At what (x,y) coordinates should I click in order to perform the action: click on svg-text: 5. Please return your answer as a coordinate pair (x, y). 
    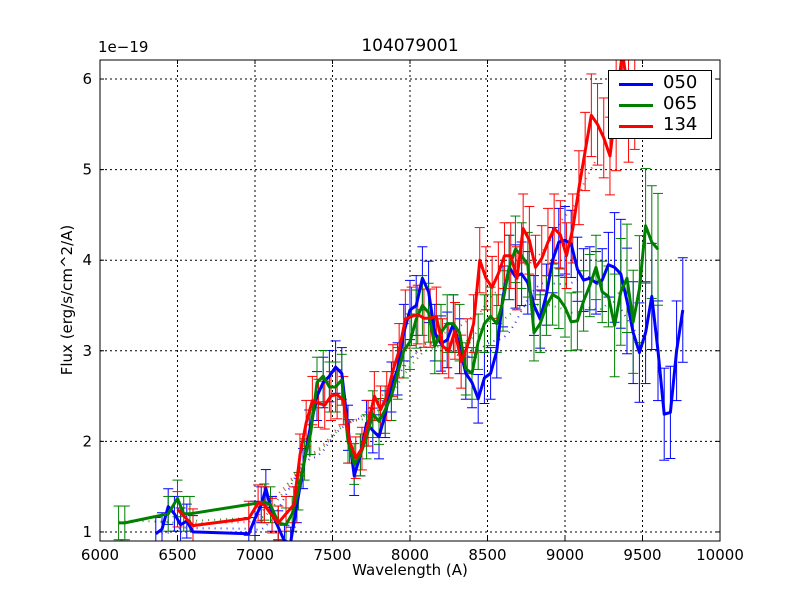
    Looking at the image, I should click on (87, 170).